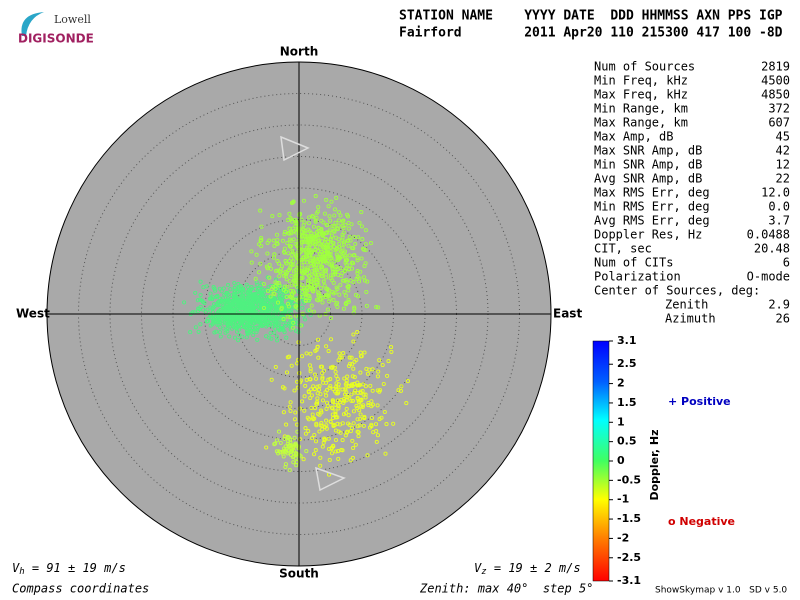  Describe the element at coordinates (629, 580) in the screenshot. I see `colorbar-tick-label: -3.1` at that location.